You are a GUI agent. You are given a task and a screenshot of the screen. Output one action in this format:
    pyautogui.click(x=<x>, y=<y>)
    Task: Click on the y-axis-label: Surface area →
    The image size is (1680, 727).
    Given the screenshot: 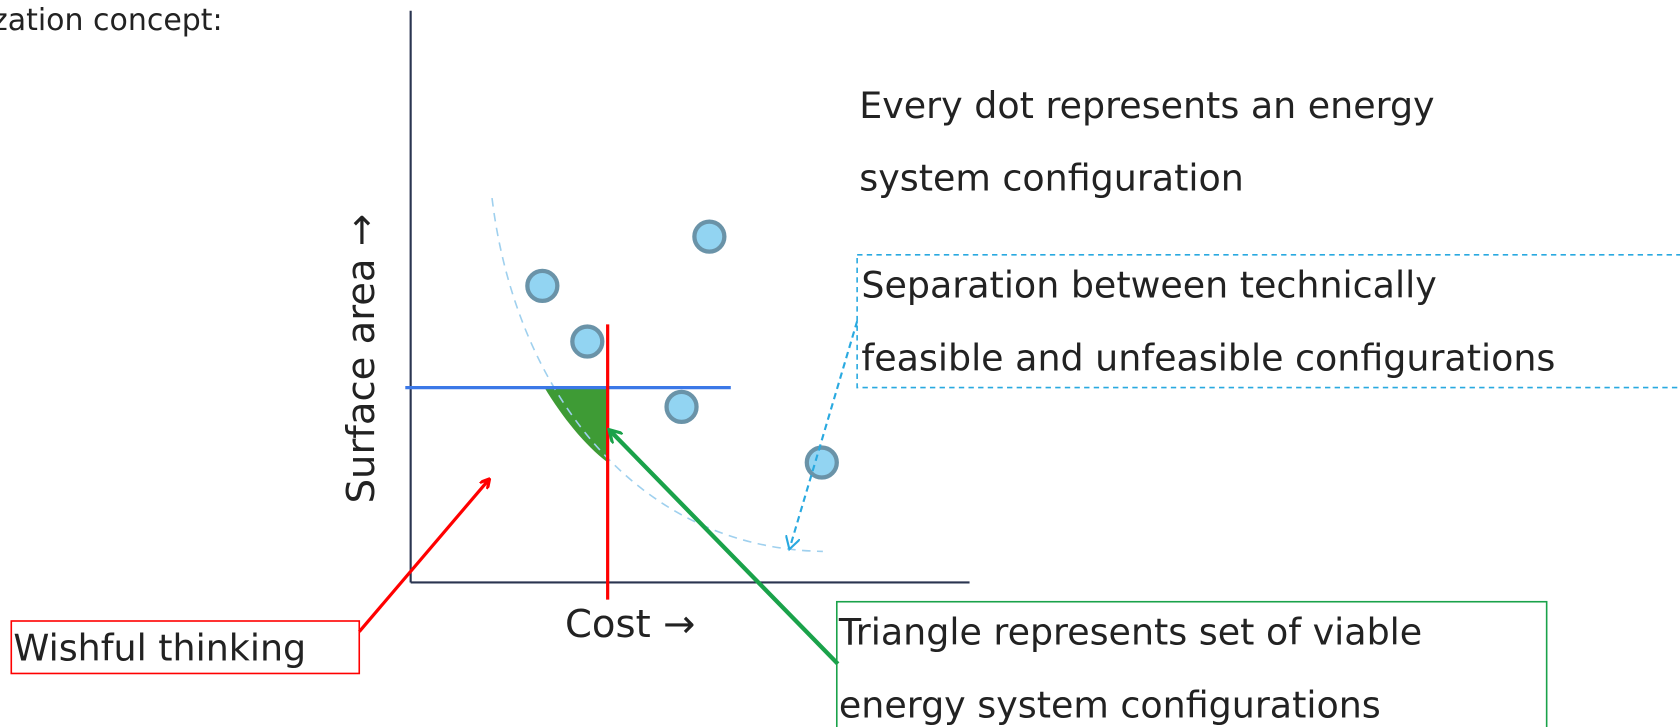 What is the action you would take?
    pyautogui.click(x=361, y=359)
    